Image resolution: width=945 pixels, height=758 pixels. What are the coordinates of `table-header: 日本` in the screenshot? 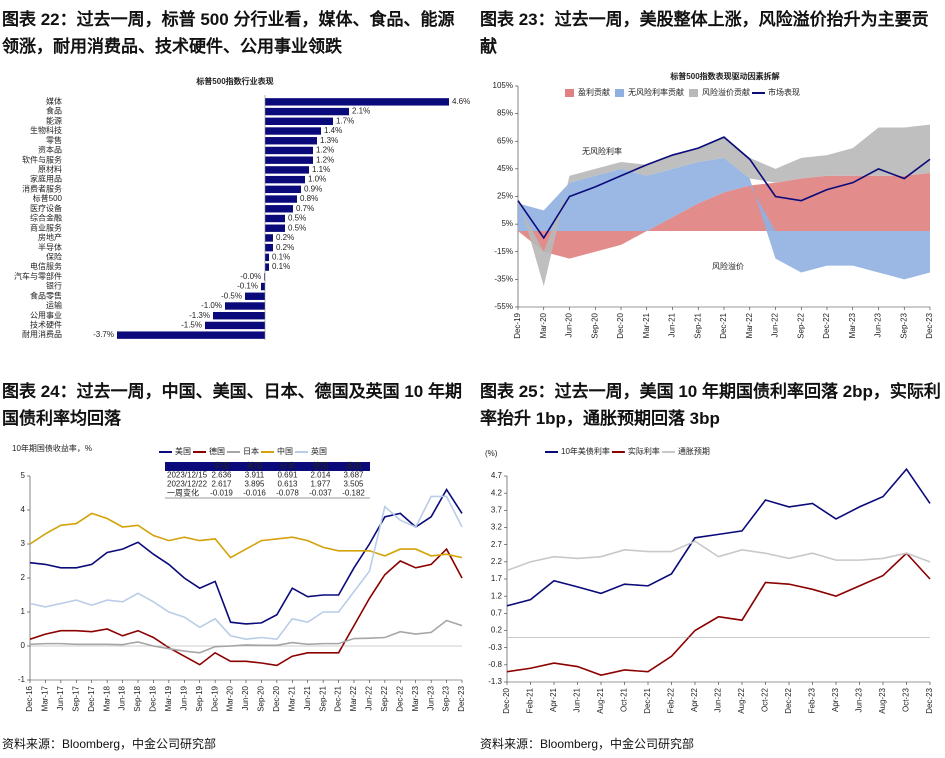 It's located at (288, 466).